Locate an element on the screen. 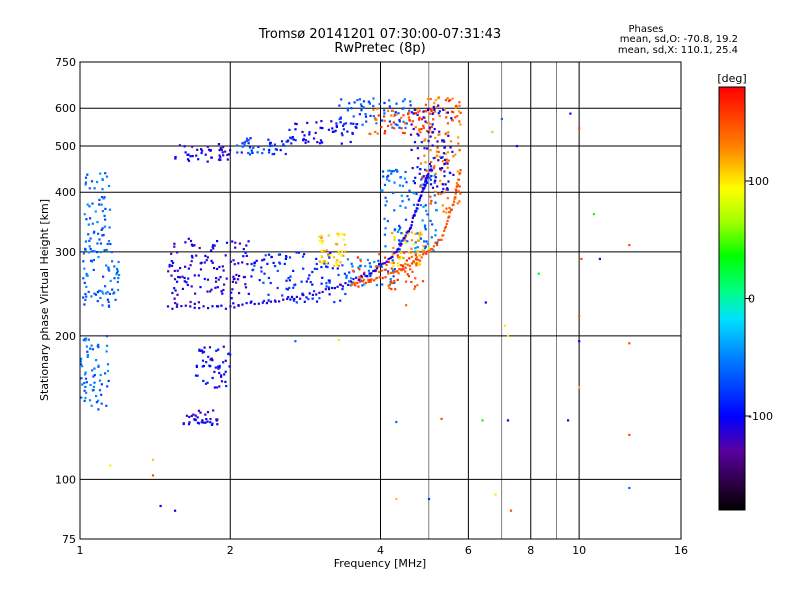 Image resolution: width=800 pixels, height=600 pixels. x-tick-label: 4 is located at coordinates (380, 550).